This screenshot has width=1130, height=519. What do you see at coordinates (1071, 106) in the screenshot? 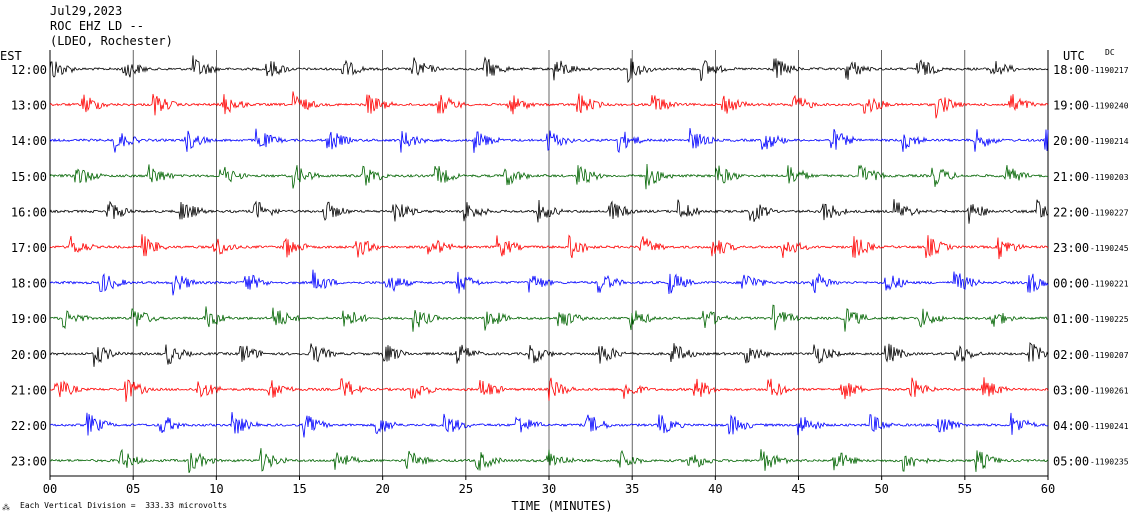
I see `utc-hour-label: 19:00` at bounding box center [1071, 106].